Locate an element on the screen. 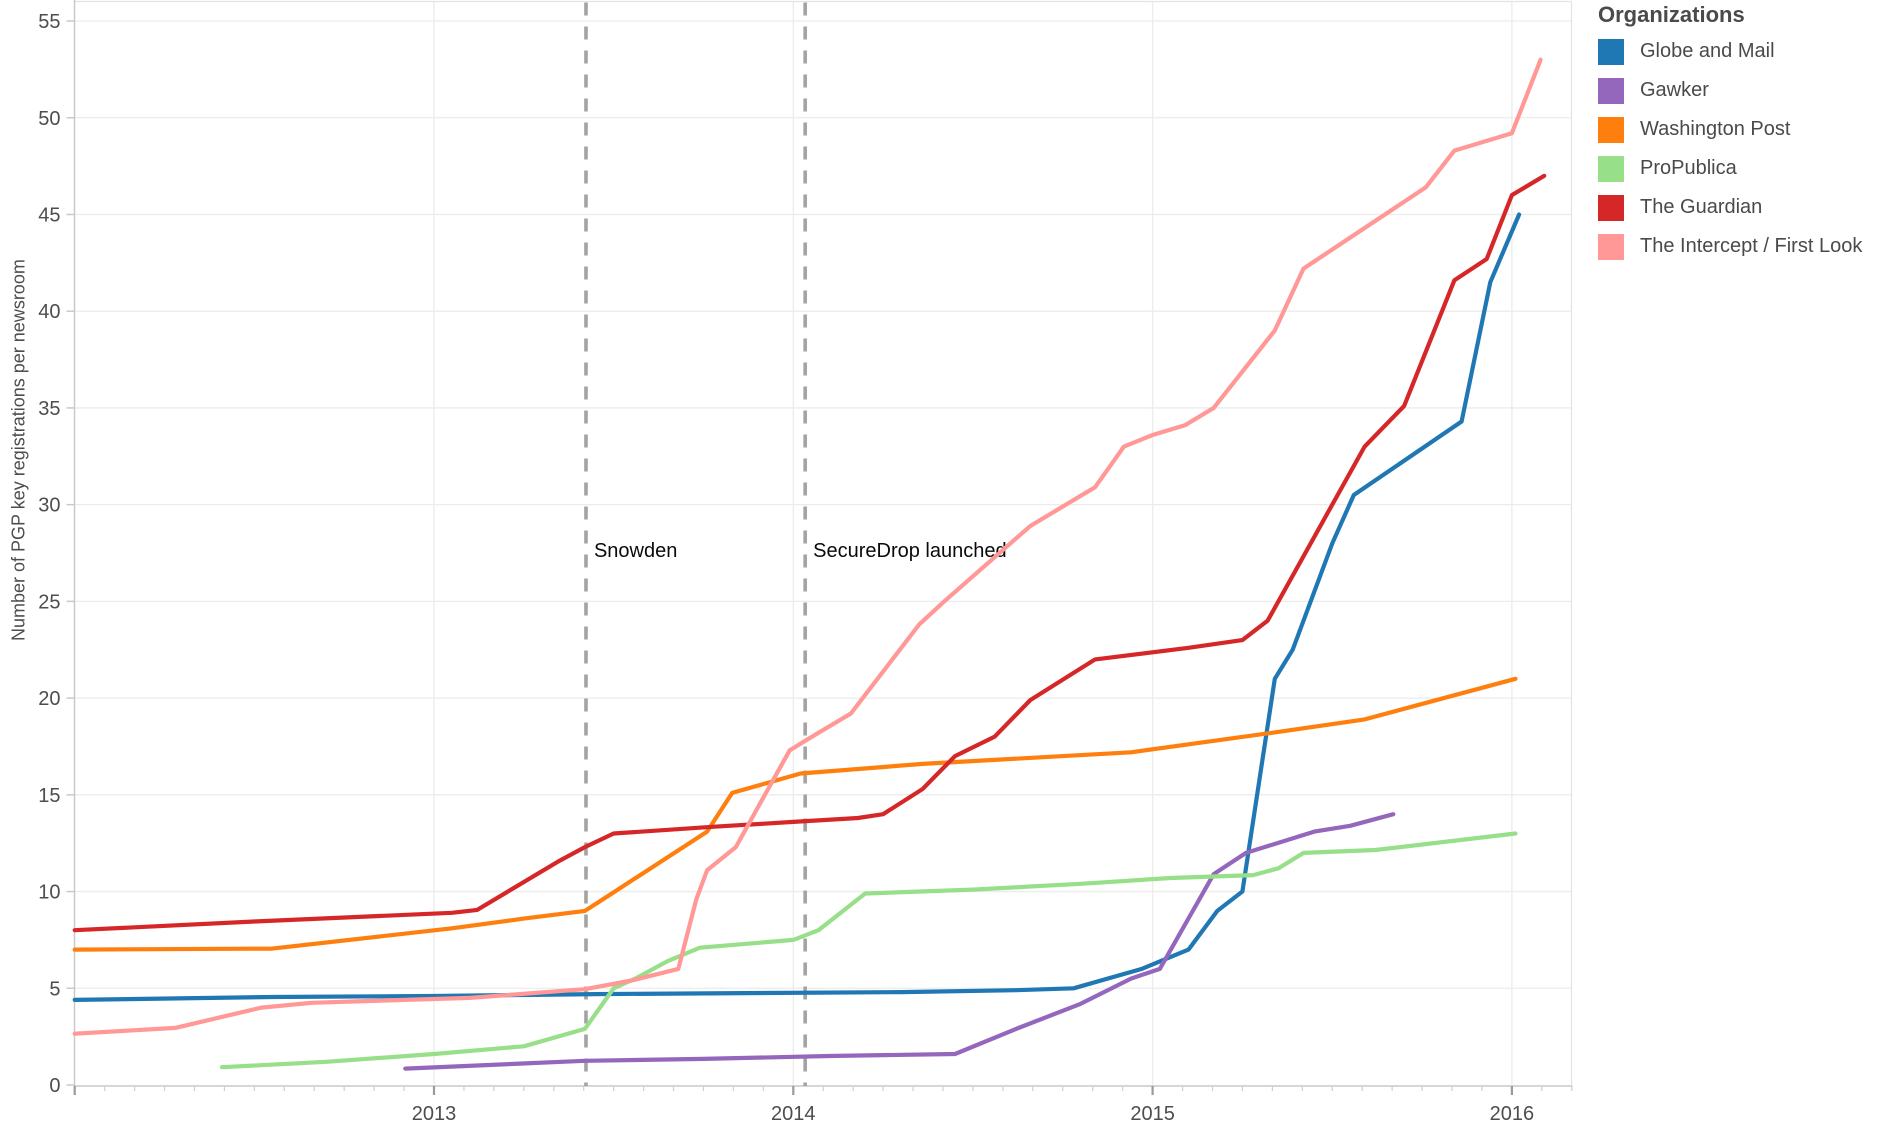 Image resolution: width=1892 pixels, height=1148 pixels. x-tick-label: 2013 is located at coordinates (434, 1114).